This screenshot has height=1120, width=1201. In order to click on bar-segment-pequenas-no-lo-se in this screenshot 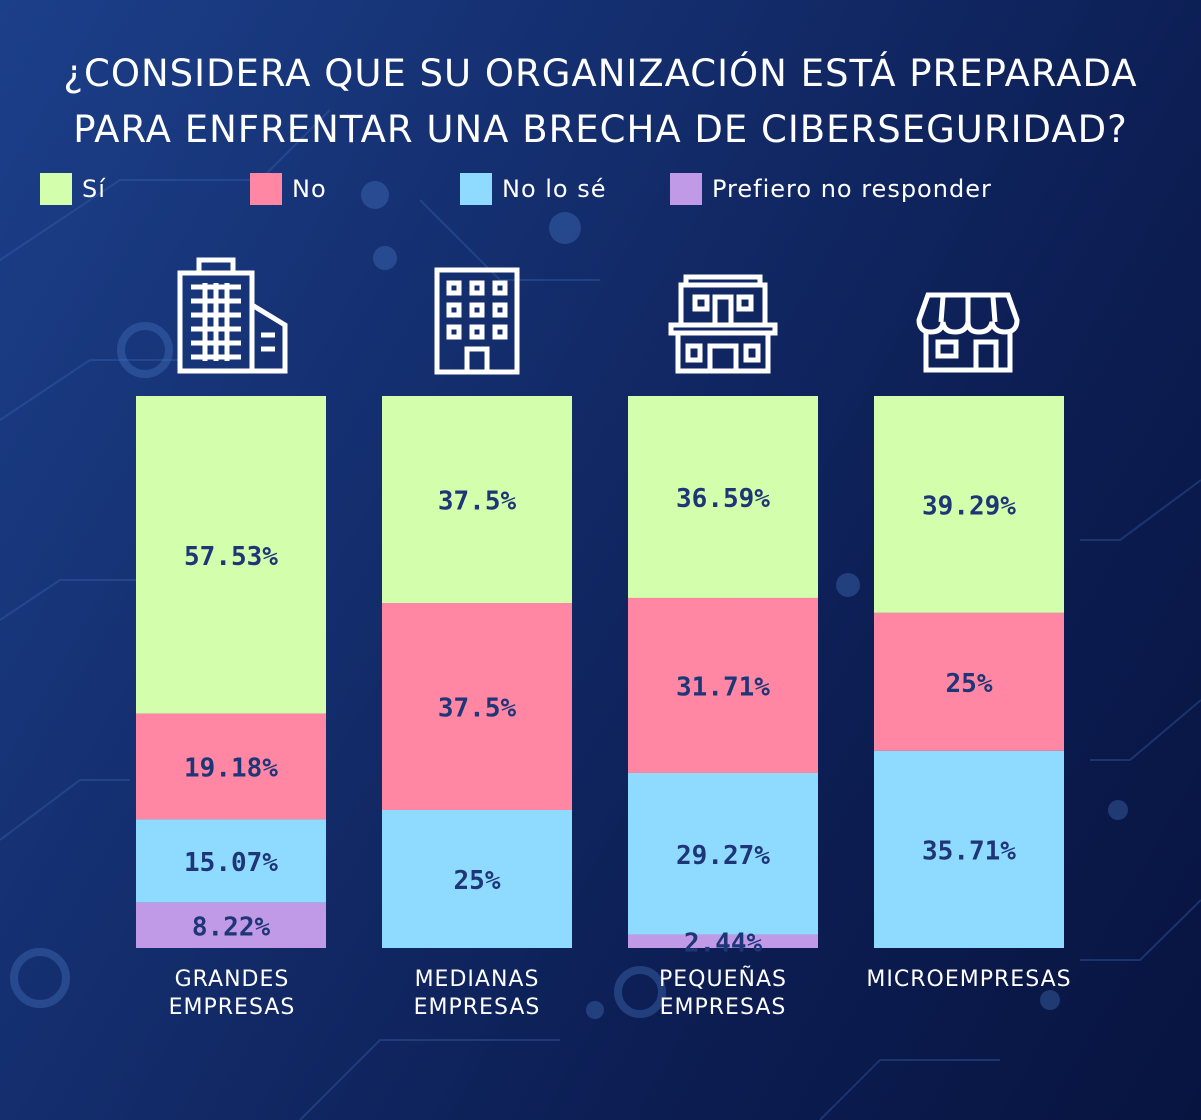, I will do `click(723, 853)`.